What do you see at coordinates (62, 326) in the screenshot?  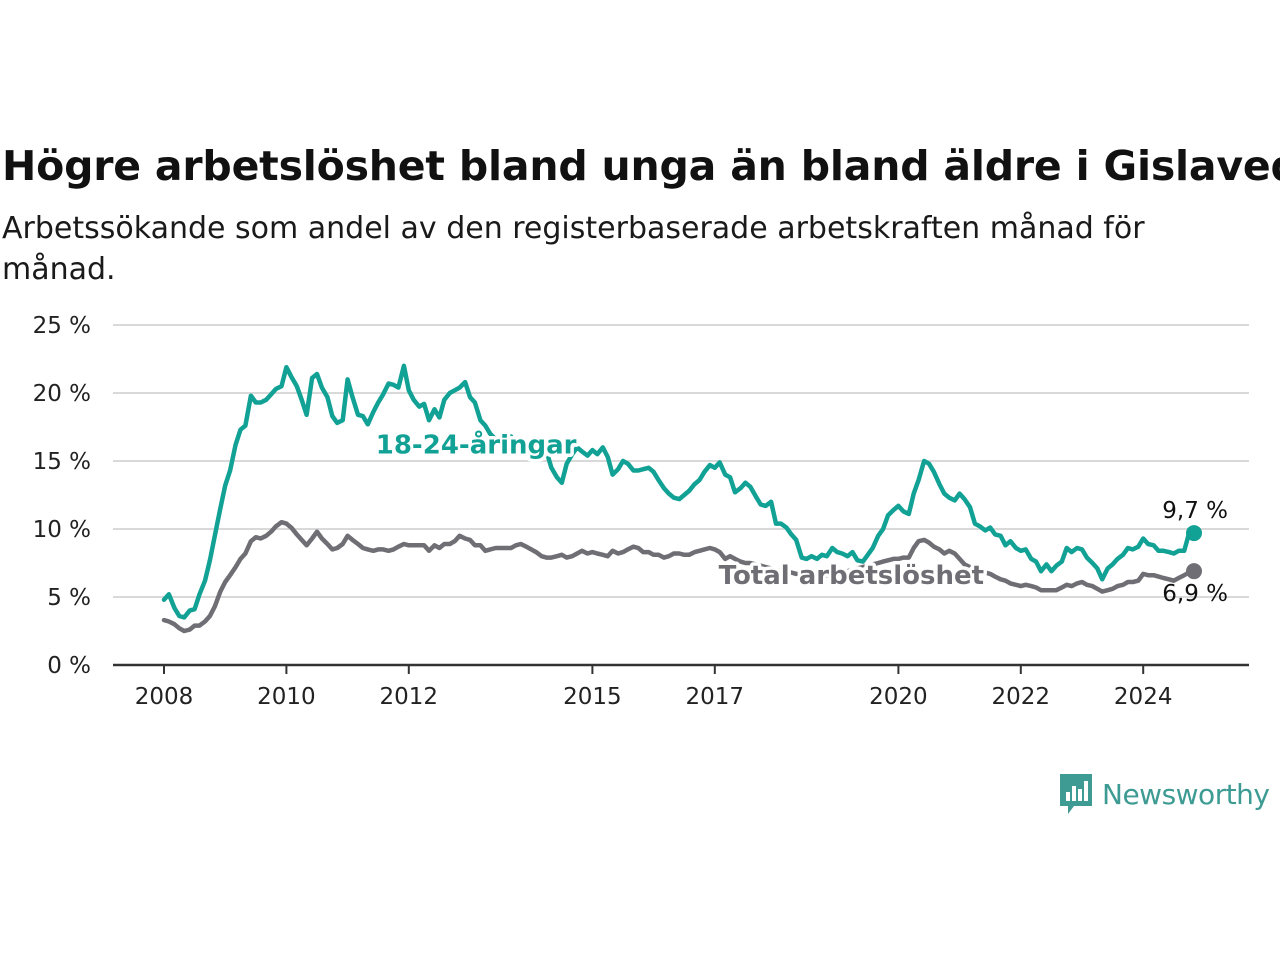 I see `y-tick-label: 25 %` at bounding box center [62, 326].